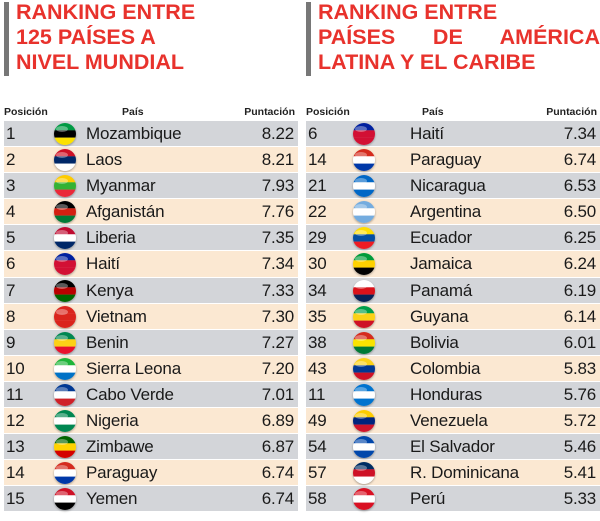 The height and width of the screenshot is (521, 600). I want to click on position-cell: 49, so click(317, 421).